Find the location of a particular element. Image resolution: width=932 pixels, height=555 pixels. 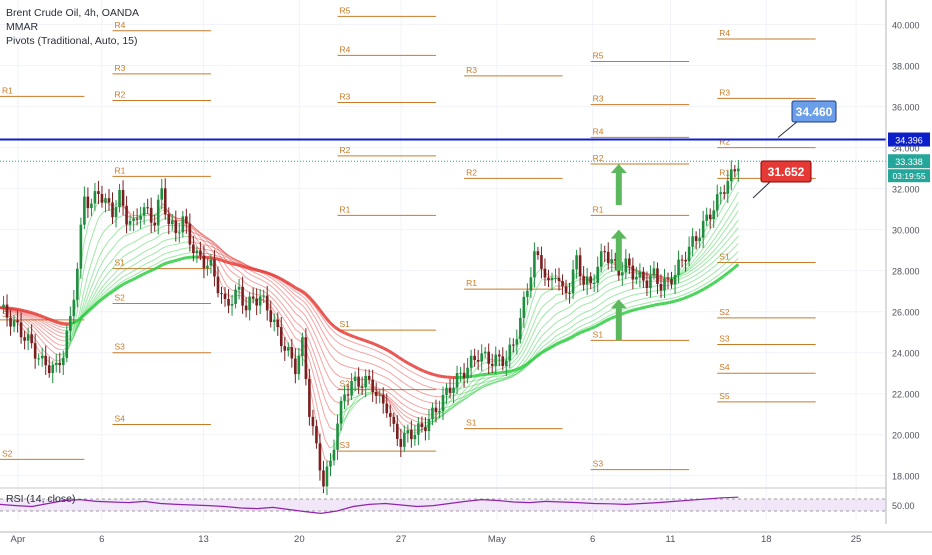

y-tick-label: 18.000 is located at coordinates (906, 477).